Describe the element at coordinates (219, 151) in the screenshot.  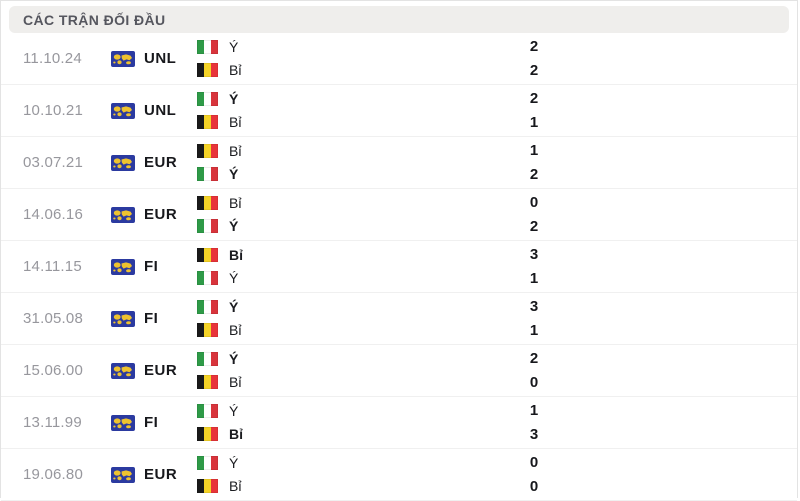
I see `home-team-line: Bỉ` at that location.